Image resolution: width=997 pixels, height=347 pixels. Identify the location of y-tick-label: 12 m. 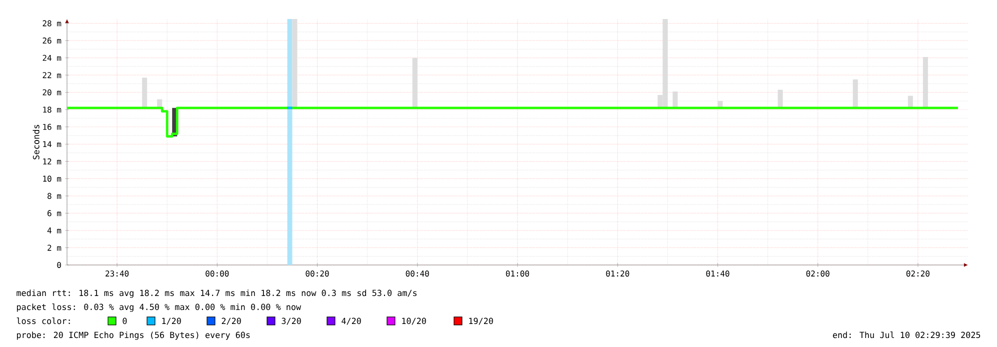
(52, 161).